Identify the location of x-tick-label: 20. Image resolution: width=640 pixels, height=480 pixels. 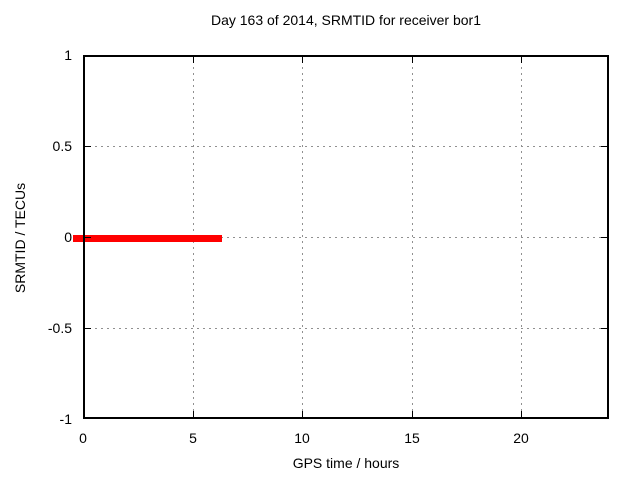
(521, 438).